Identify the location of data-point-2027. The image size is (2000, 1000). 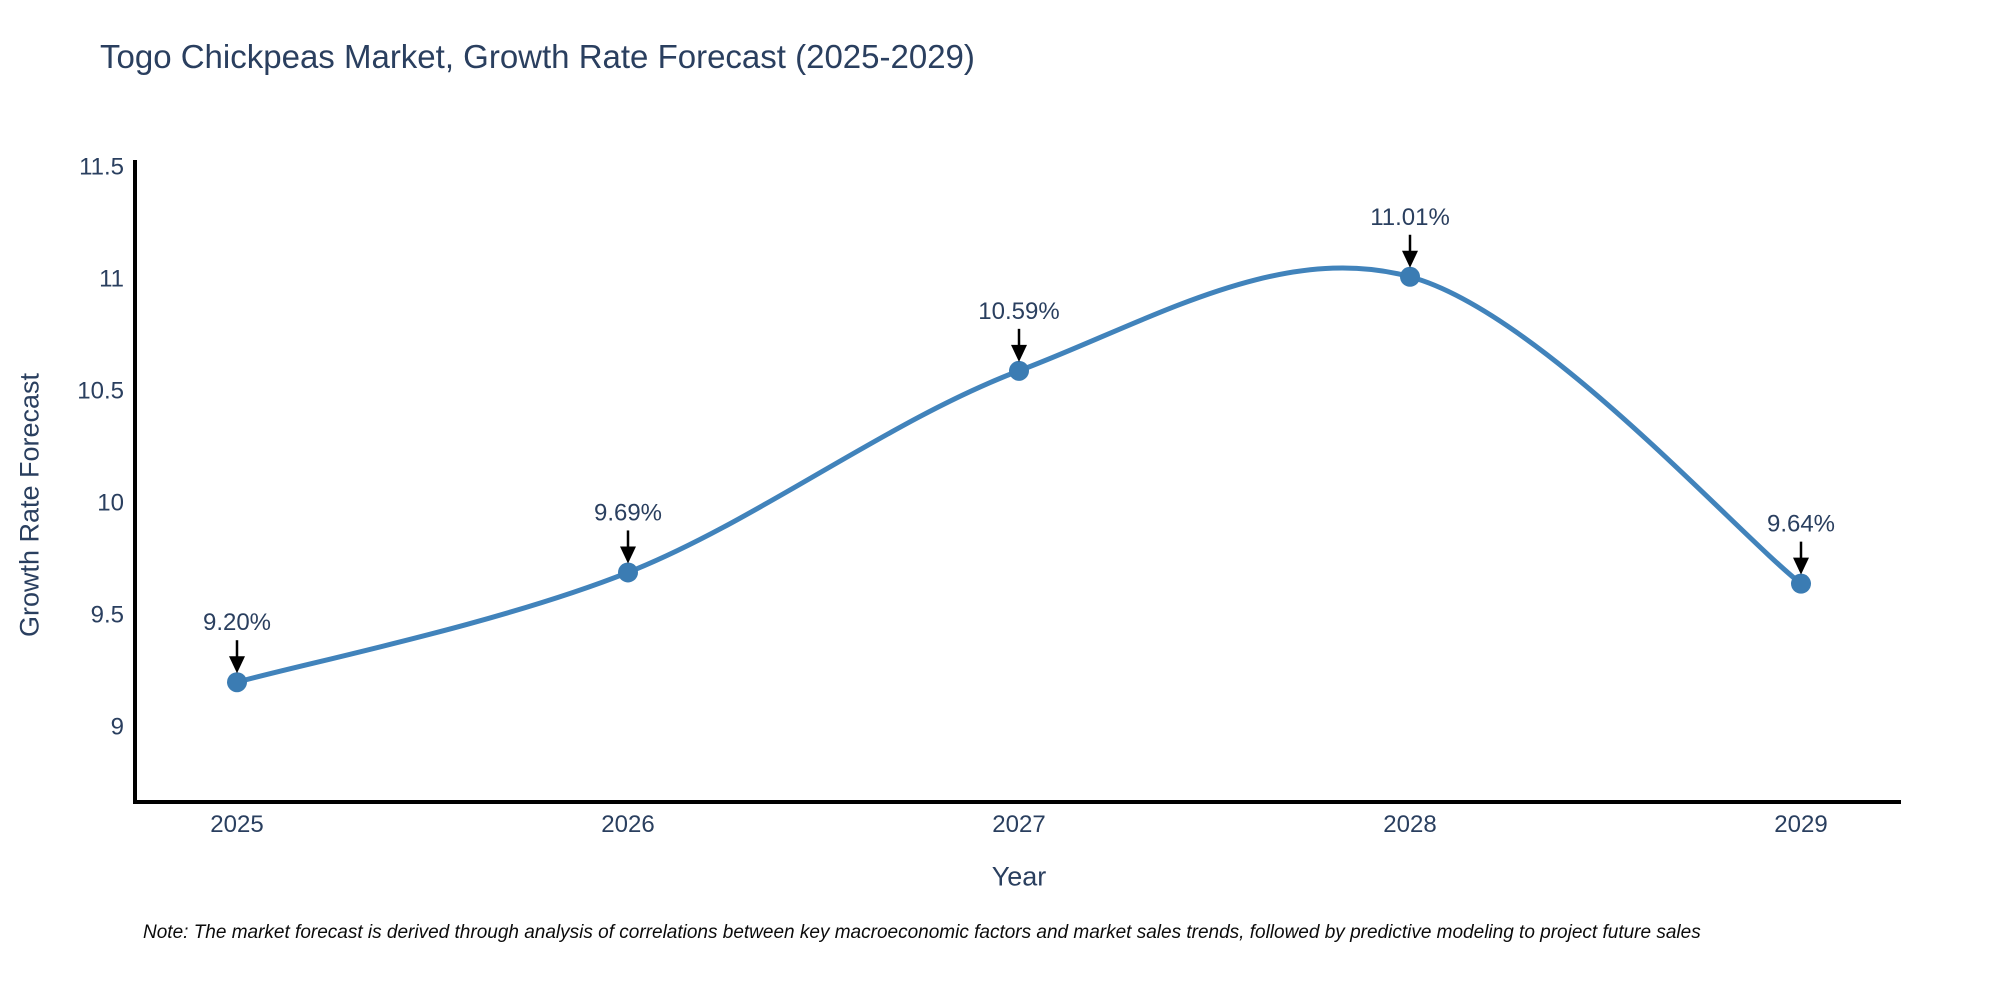
(1019, 370).